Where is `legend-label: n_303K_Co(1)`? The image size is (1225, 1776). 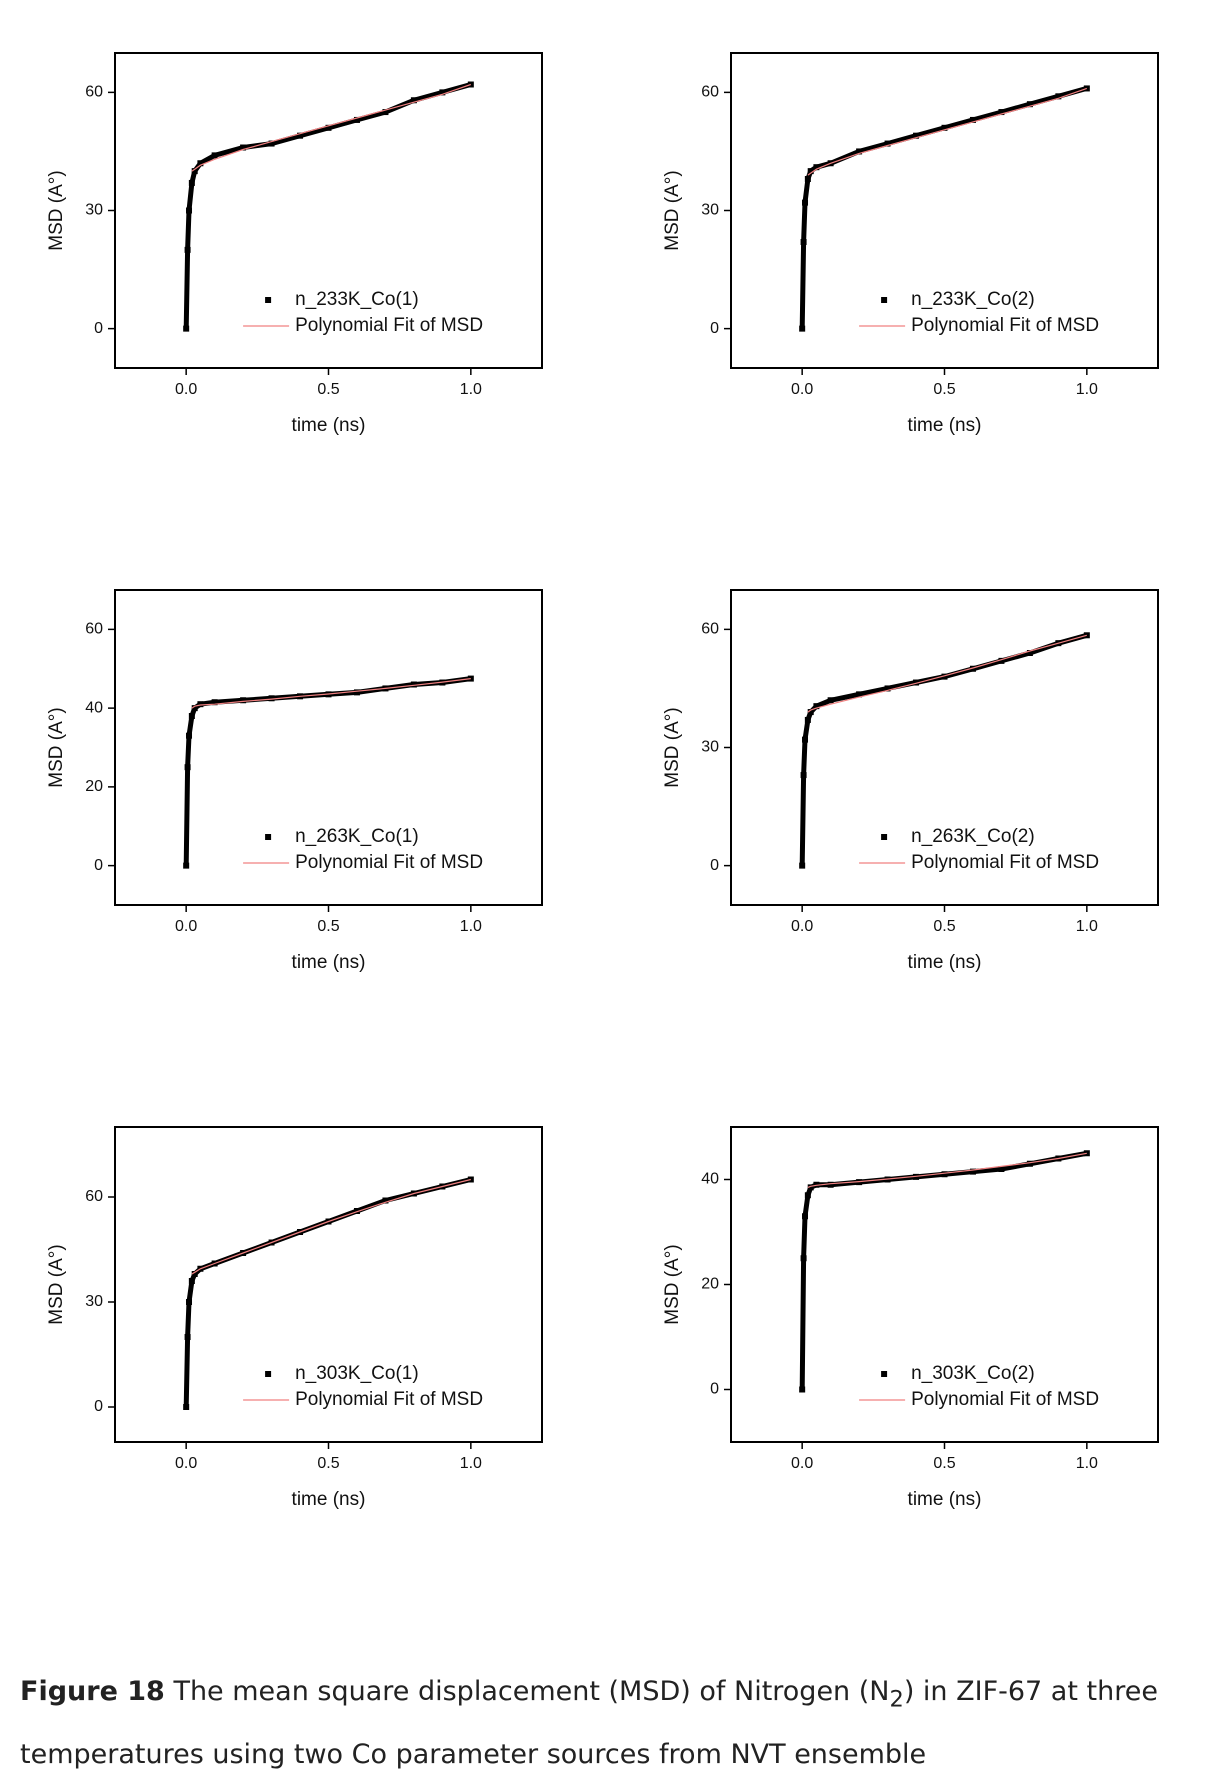 legend-label: n_303K_Co(1) is located at coordinates (357, 1373).